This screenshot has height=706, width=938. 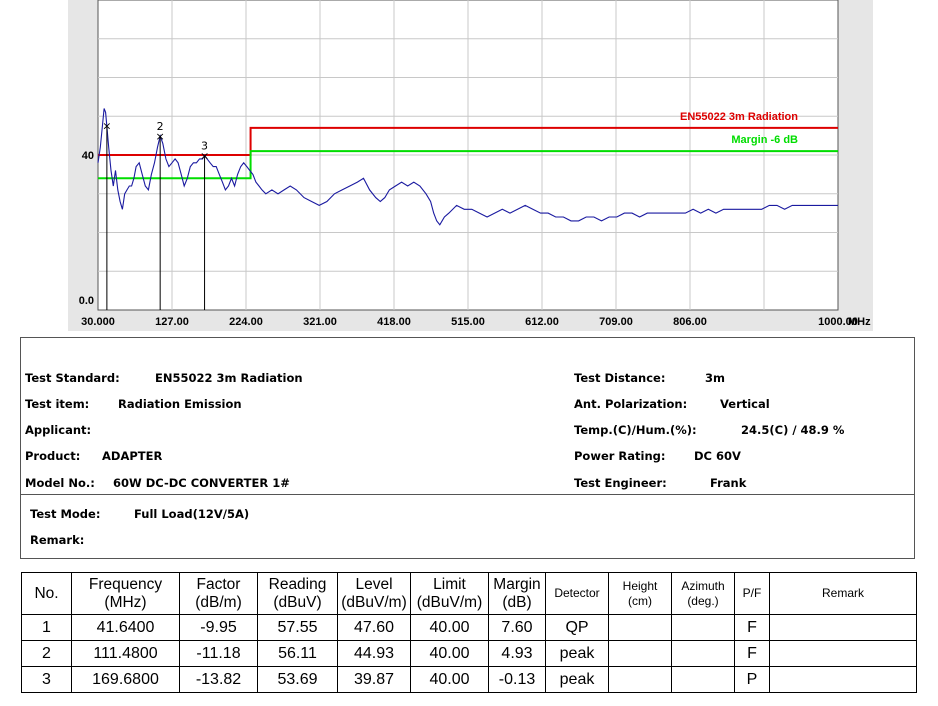 I want to click on info-label-left-1: Test Standard:, so click(x=72, y=378).